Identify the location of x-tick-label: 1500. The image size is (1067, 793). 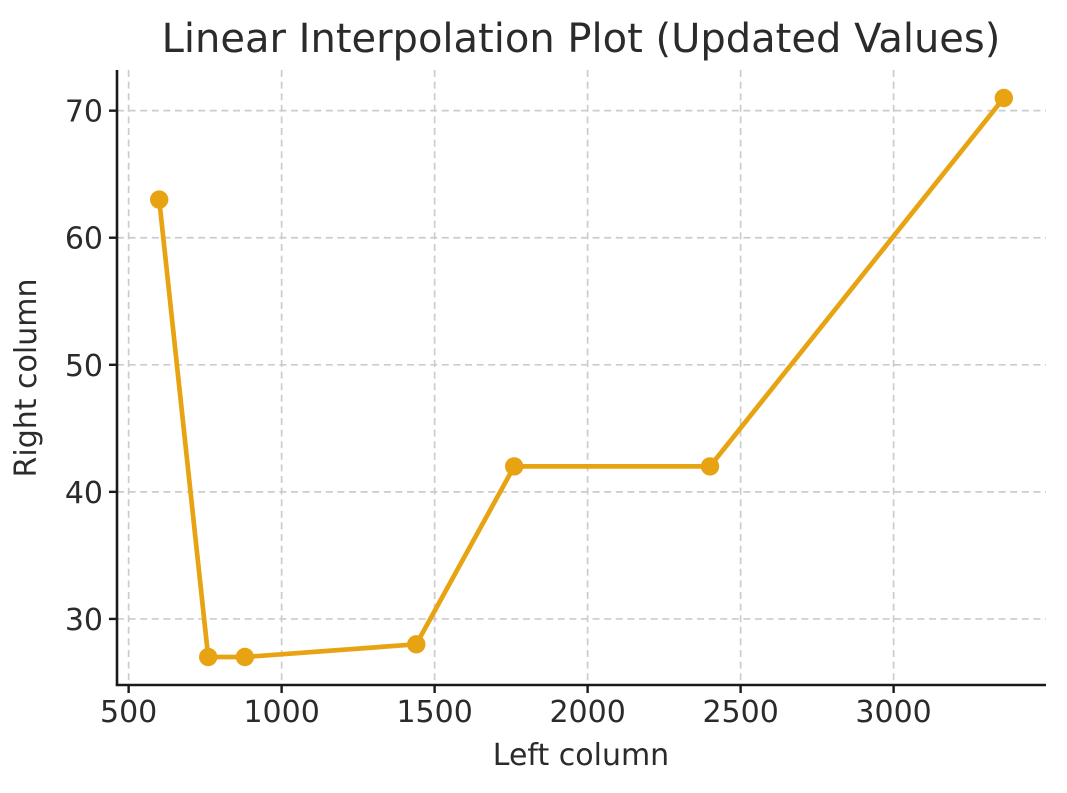
(434, 712).